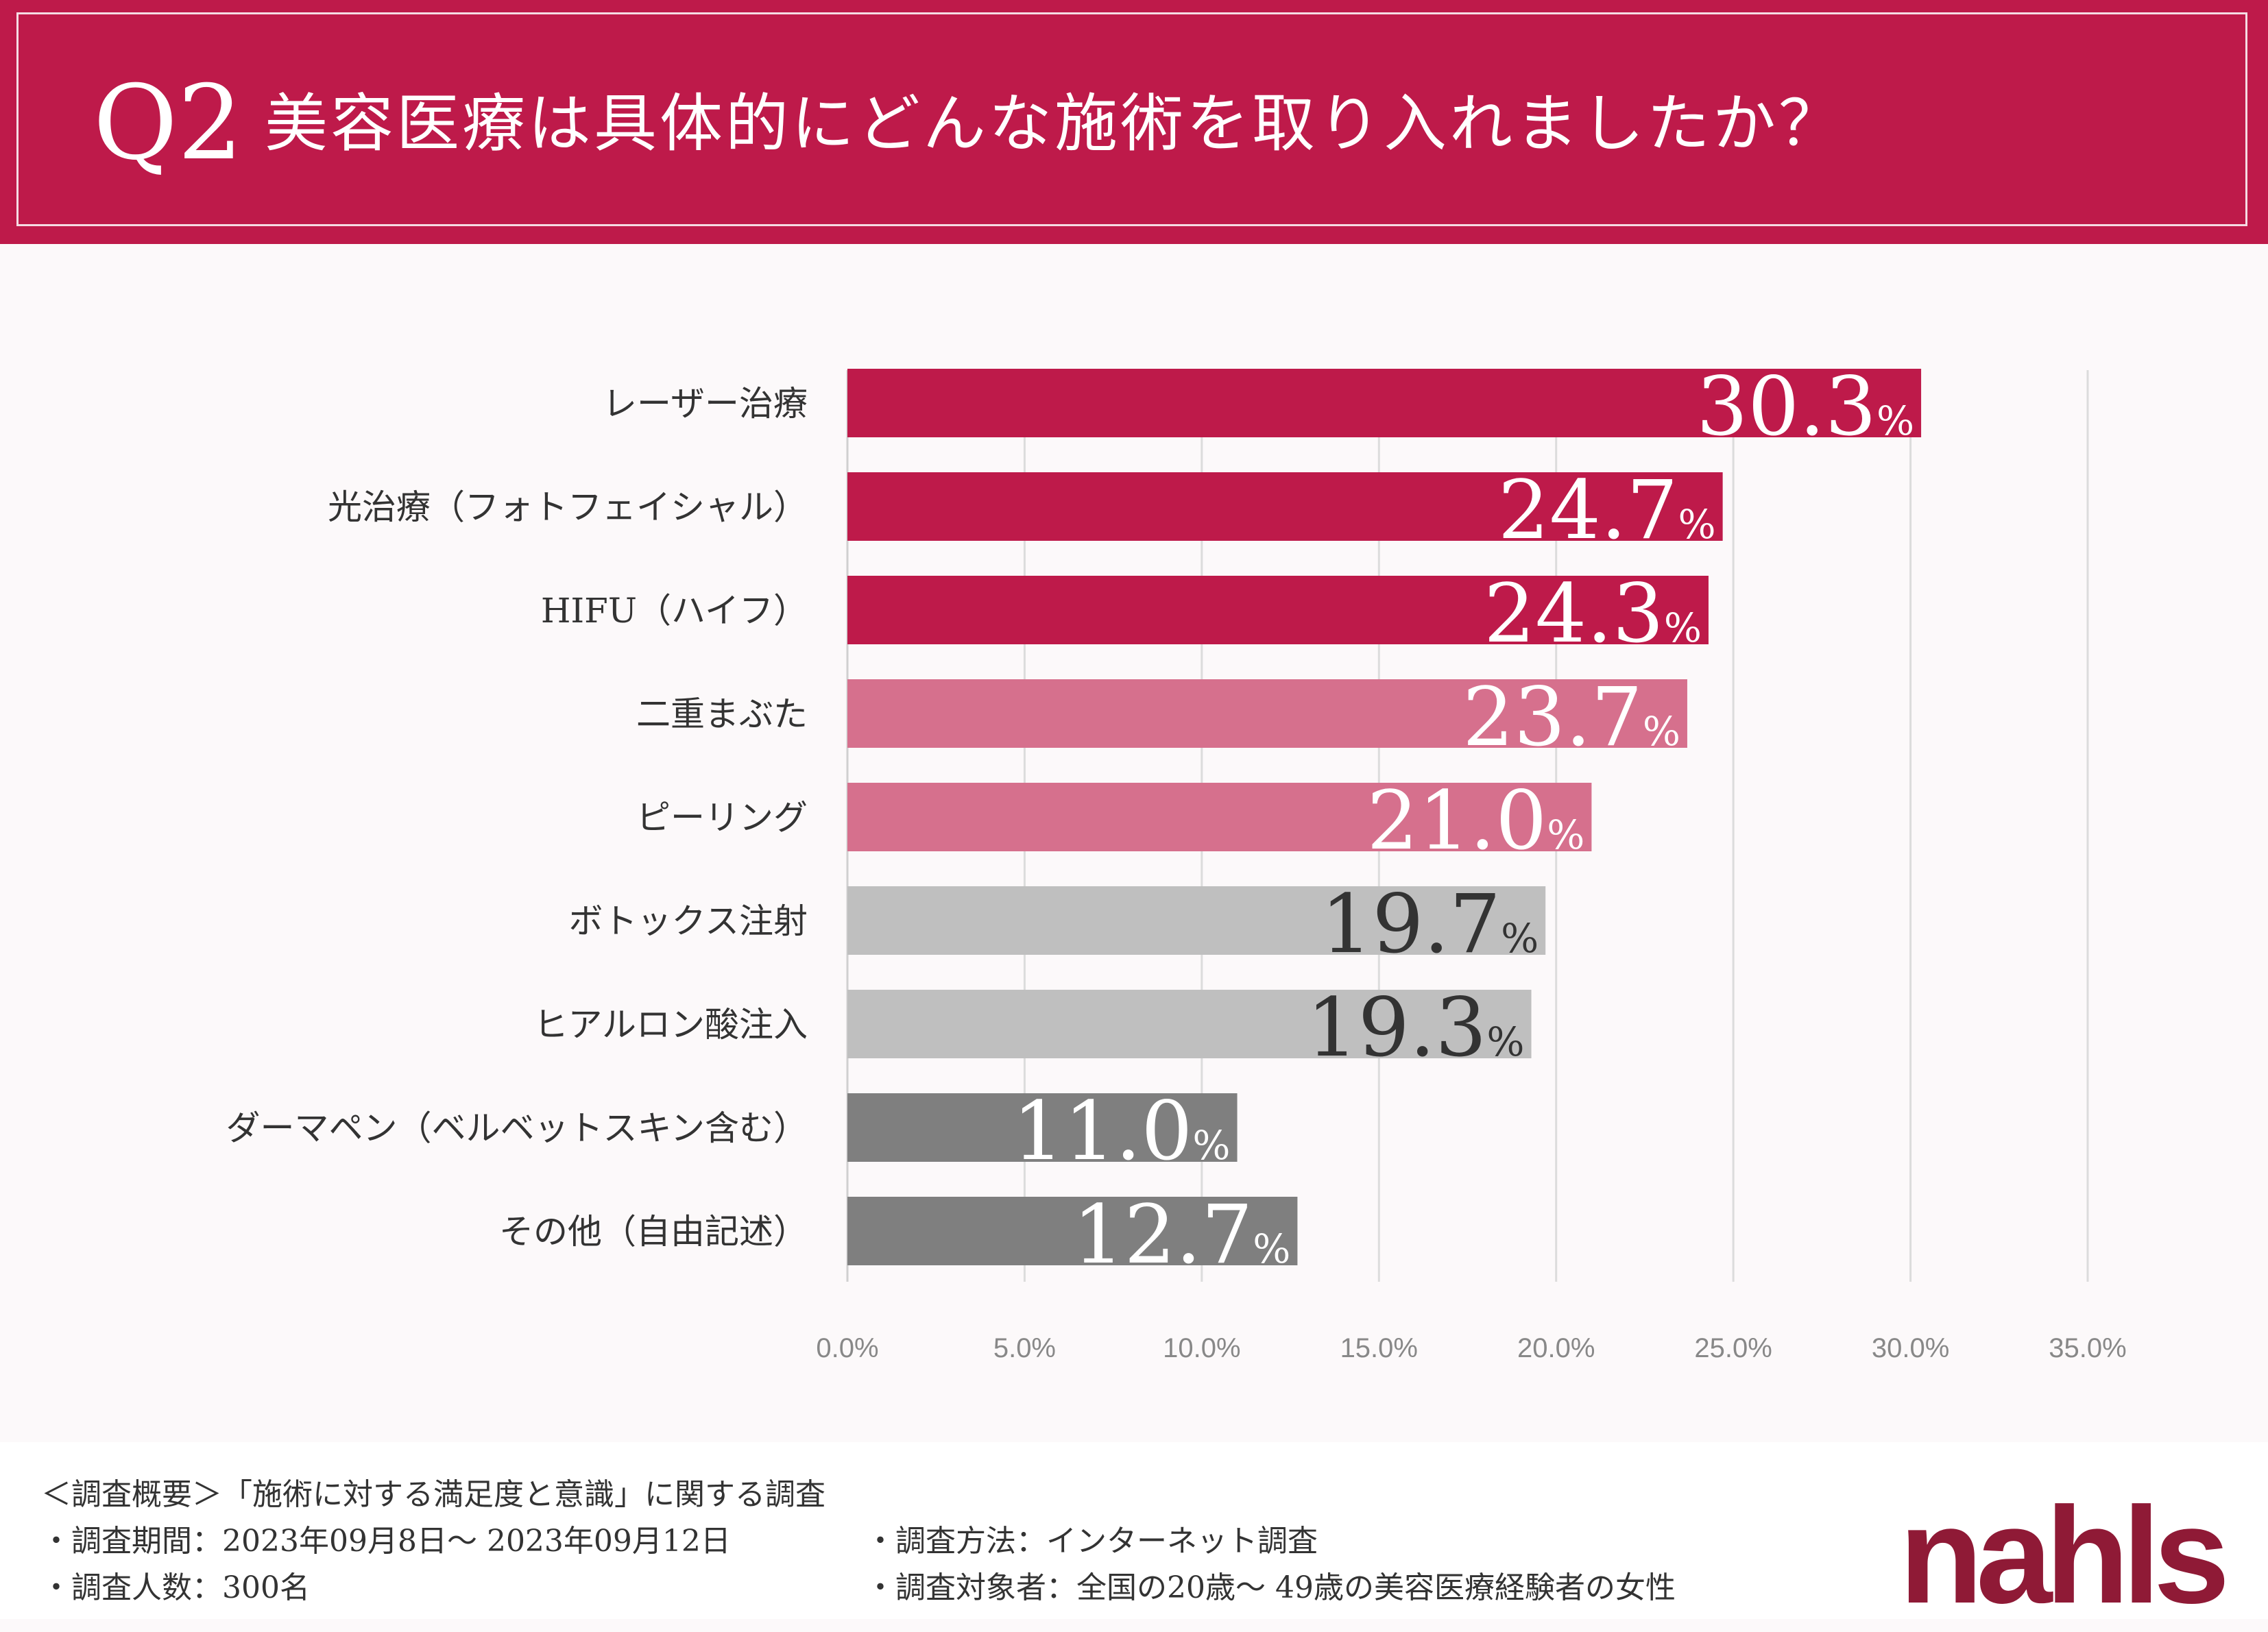 The image size is (2268, 1632). What do you see at coordinates (1091, 1541) in the screenshot?
I see `survey-method: ・調査方法：インターネット調査` at bounding box center [1091, 1541].